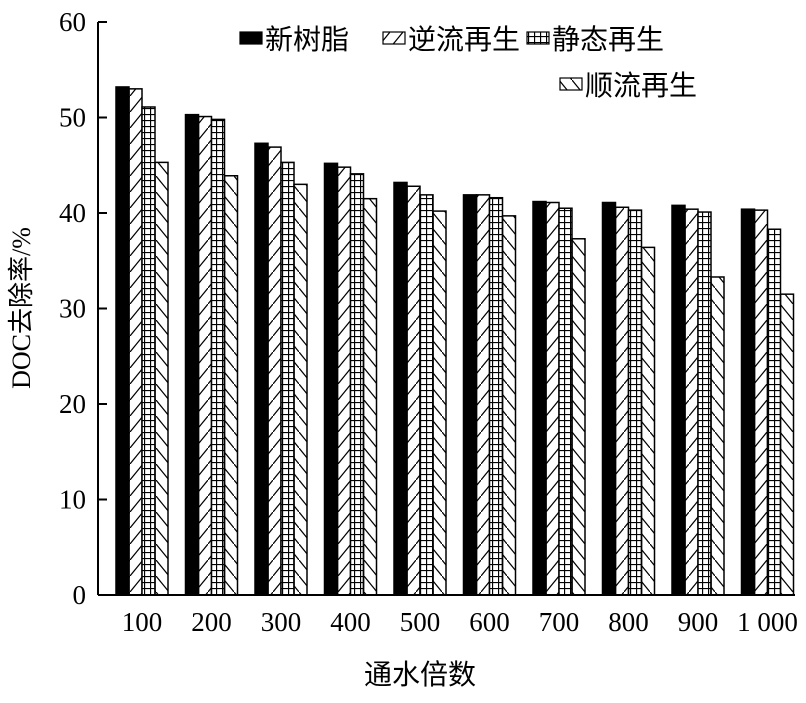 Image resolution: width=806 pixels, height=703 pixels. Describe the element at coordinates (628, 622) in the screenshot. I see `x-tick-label: 800` at that location.